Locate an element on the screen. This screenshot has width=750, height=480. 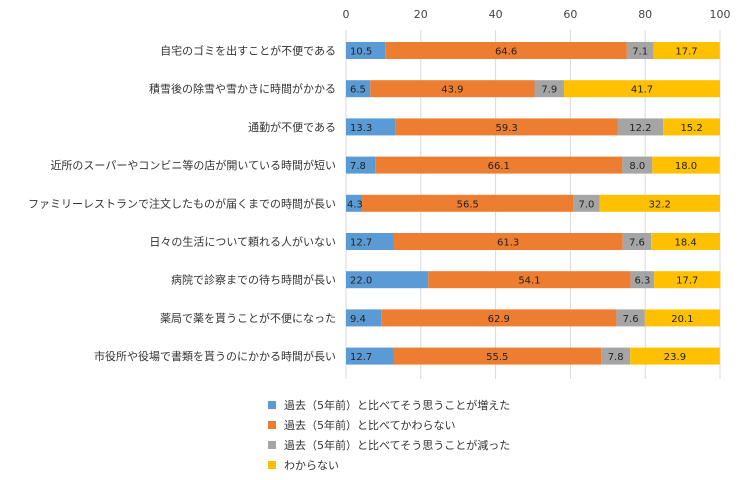
data-label: 43.9 is located at coordinates (452, 90).